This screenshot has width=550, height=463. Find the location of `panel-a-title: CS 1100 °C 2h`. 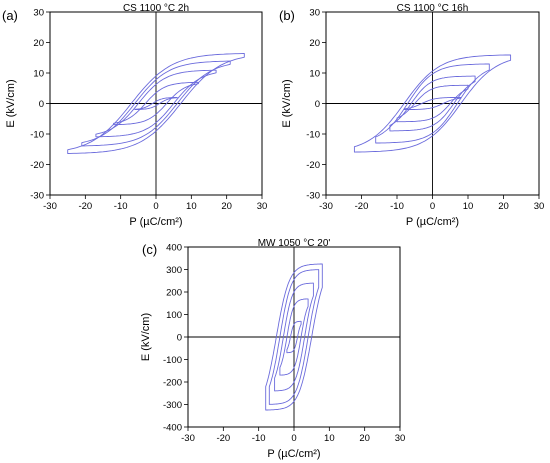

panel-a-title: CS 1100 °C 2h is located at coordinates (156, 8).